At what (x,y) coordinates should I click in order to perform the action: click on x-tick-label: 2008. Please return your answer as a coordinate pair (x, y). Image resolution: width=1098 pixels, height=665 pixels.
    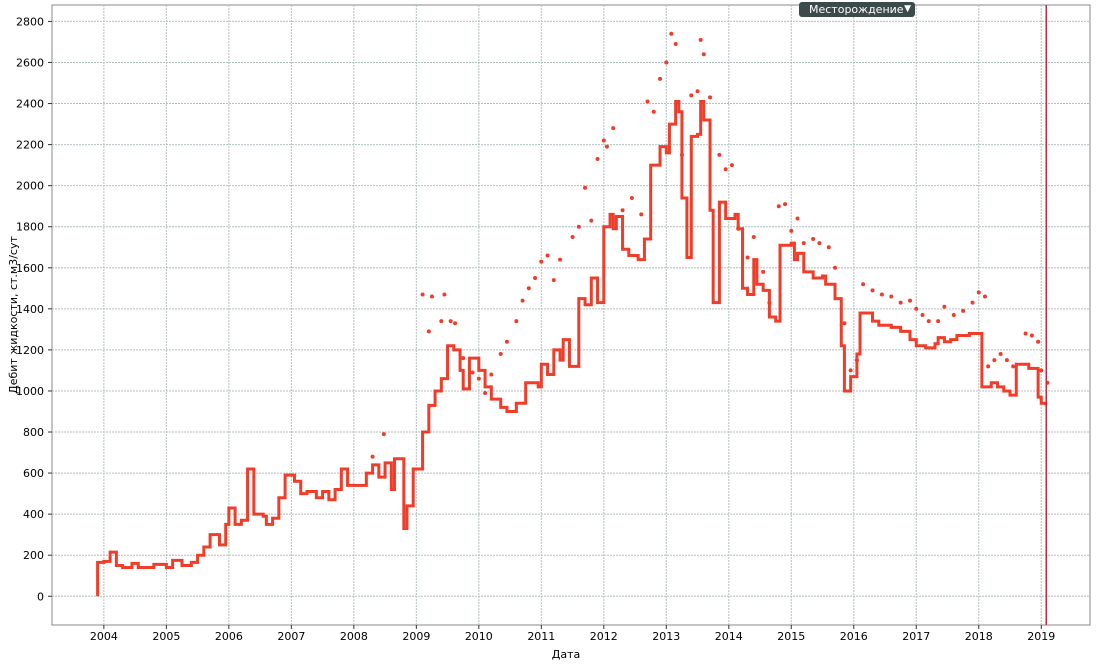
    Looking at the image, I should click on (354, 636).